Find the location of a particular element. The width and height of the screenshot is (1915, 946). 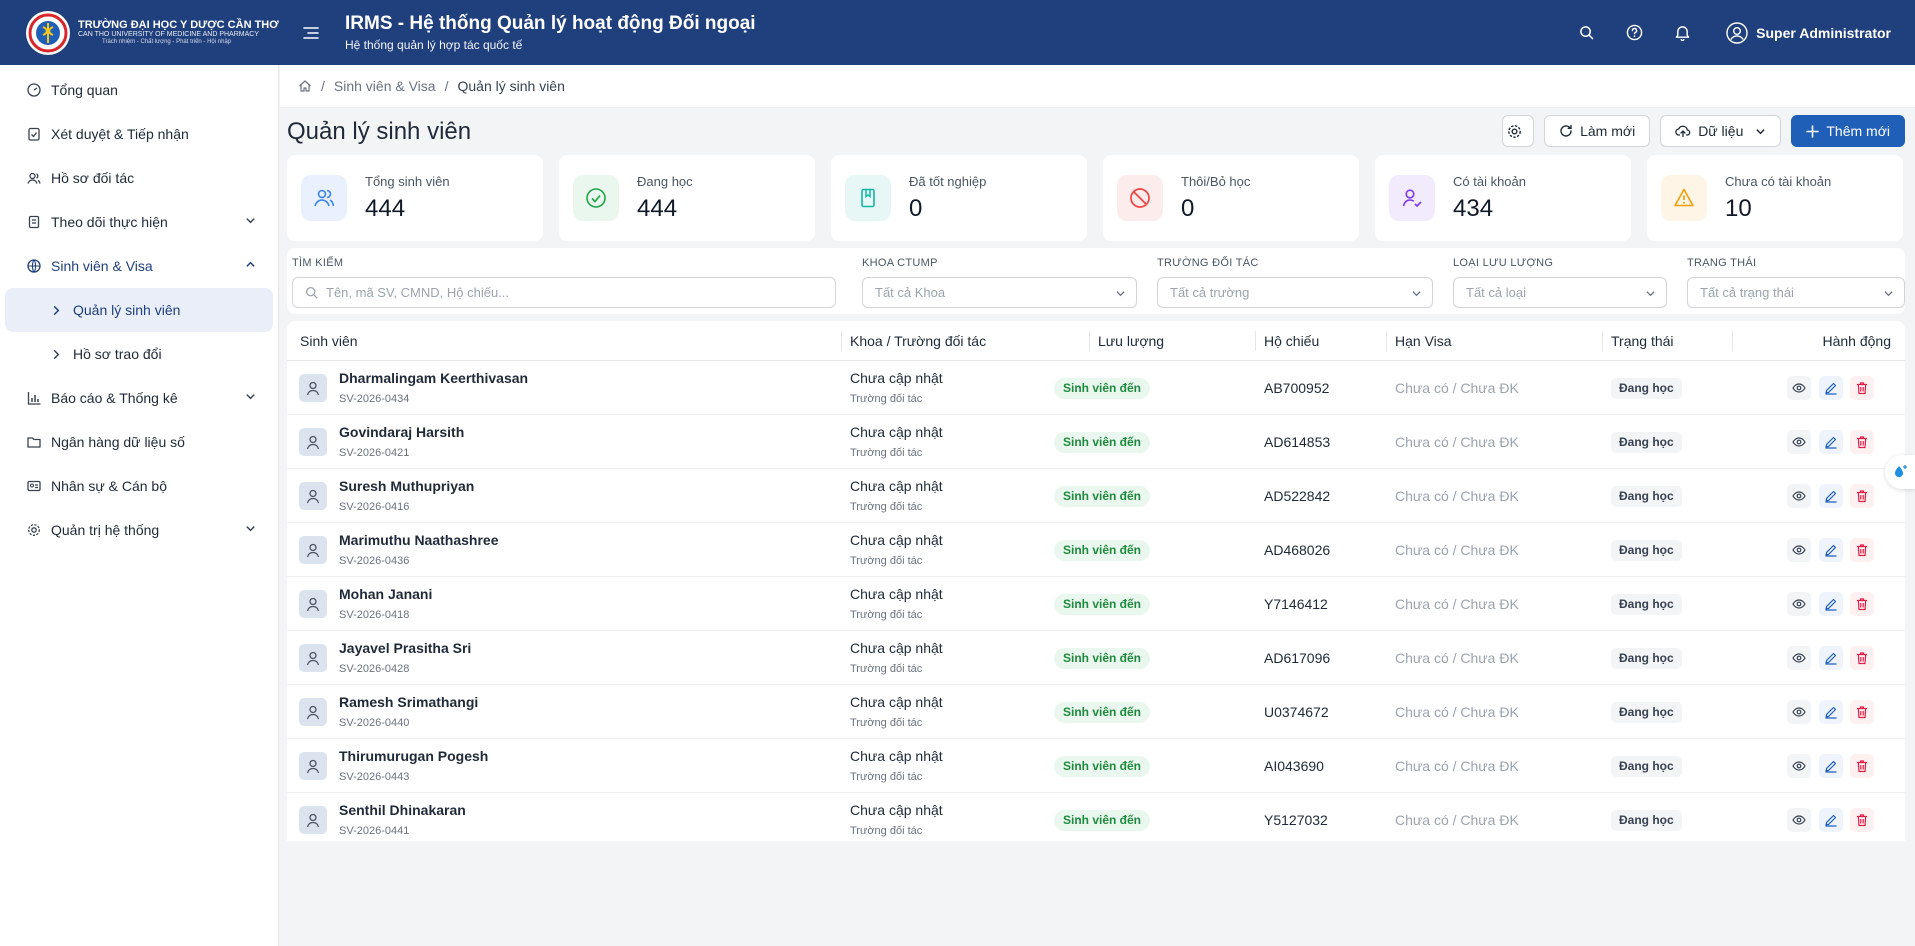

trangthai-select: Tất cả trạng thái is located at coordinates (1796, 292).